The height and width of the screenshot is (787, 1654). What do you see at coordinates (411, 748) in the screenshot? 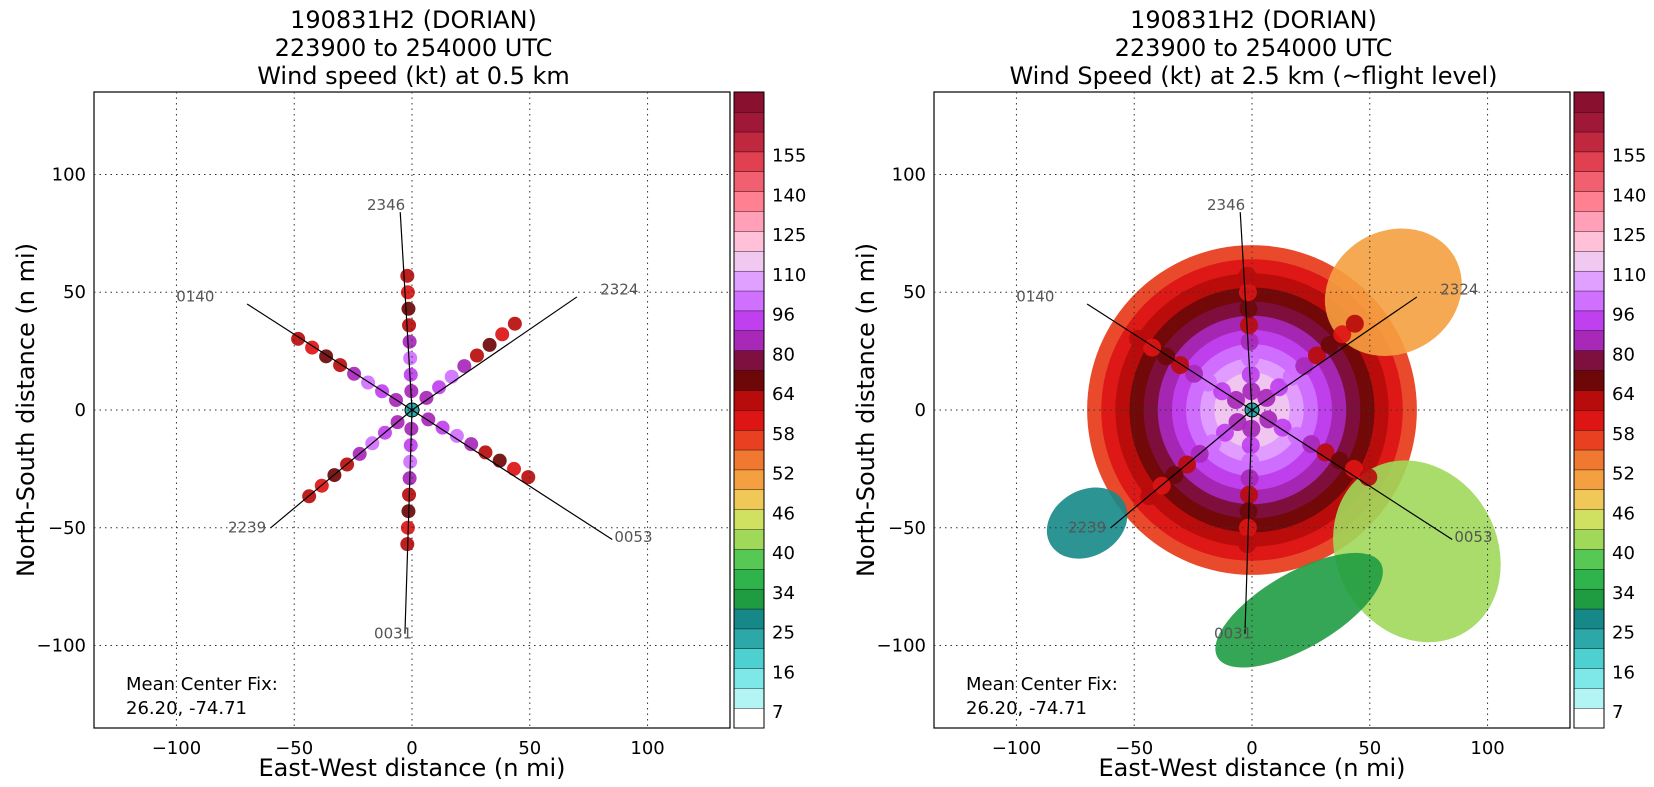
I see `x-tick-label: 0` at bounding box center [411, 748].